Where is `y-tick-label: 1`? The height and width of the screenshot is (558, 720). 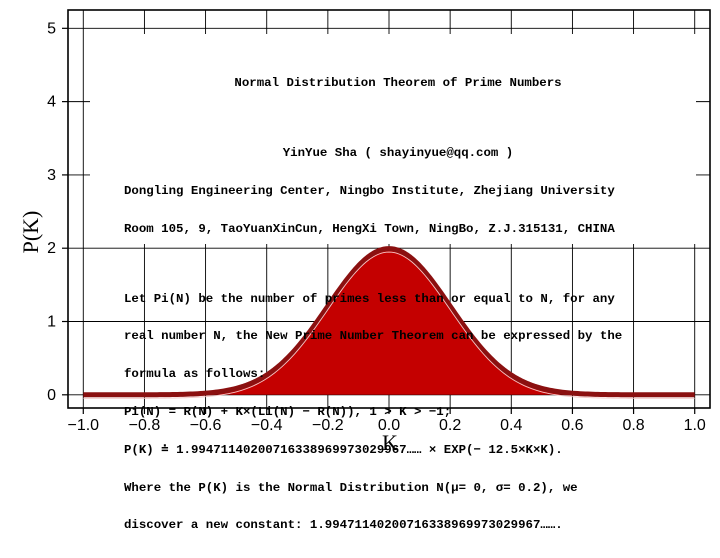
y-tick-label: 1 is located at coordinates (51, 322).